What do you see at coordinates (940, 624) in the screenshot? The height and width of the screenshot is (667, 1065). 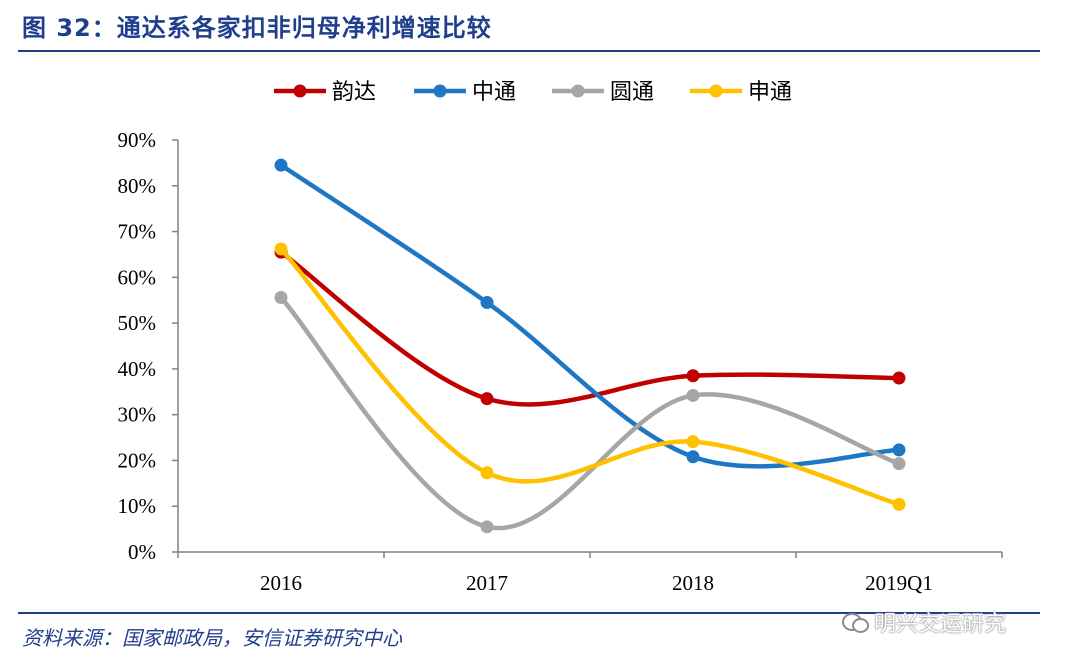 I see `watermark-text: 明兴交运研究` at bounding box center [940, 624].